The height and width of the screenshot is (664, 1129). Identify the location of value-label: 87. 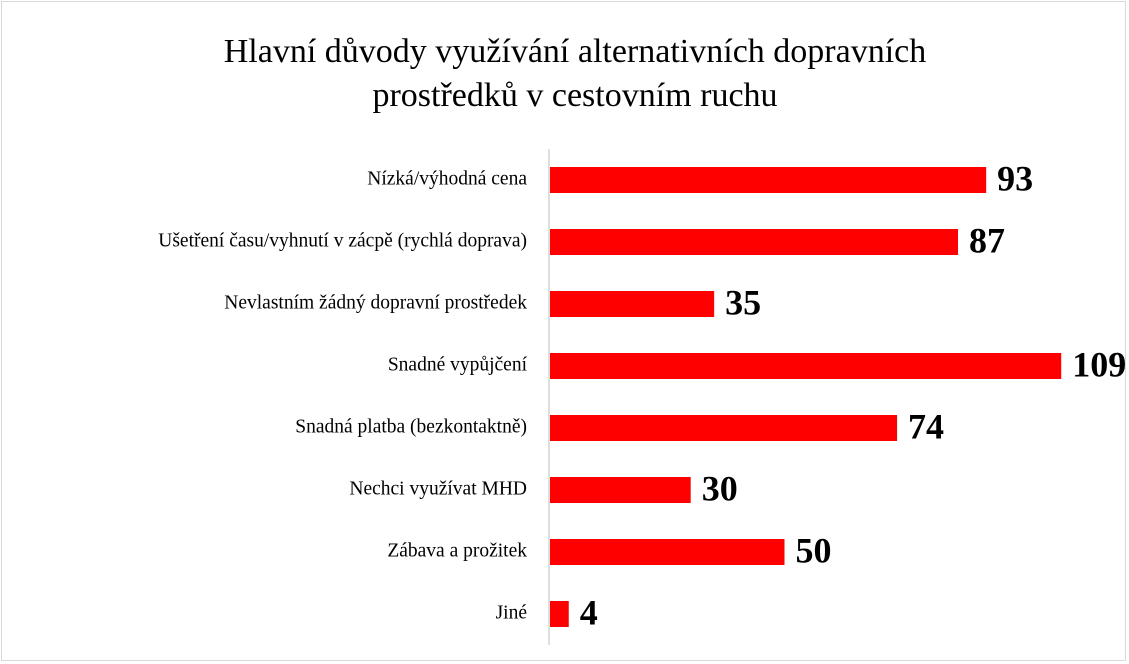
(987, 240).